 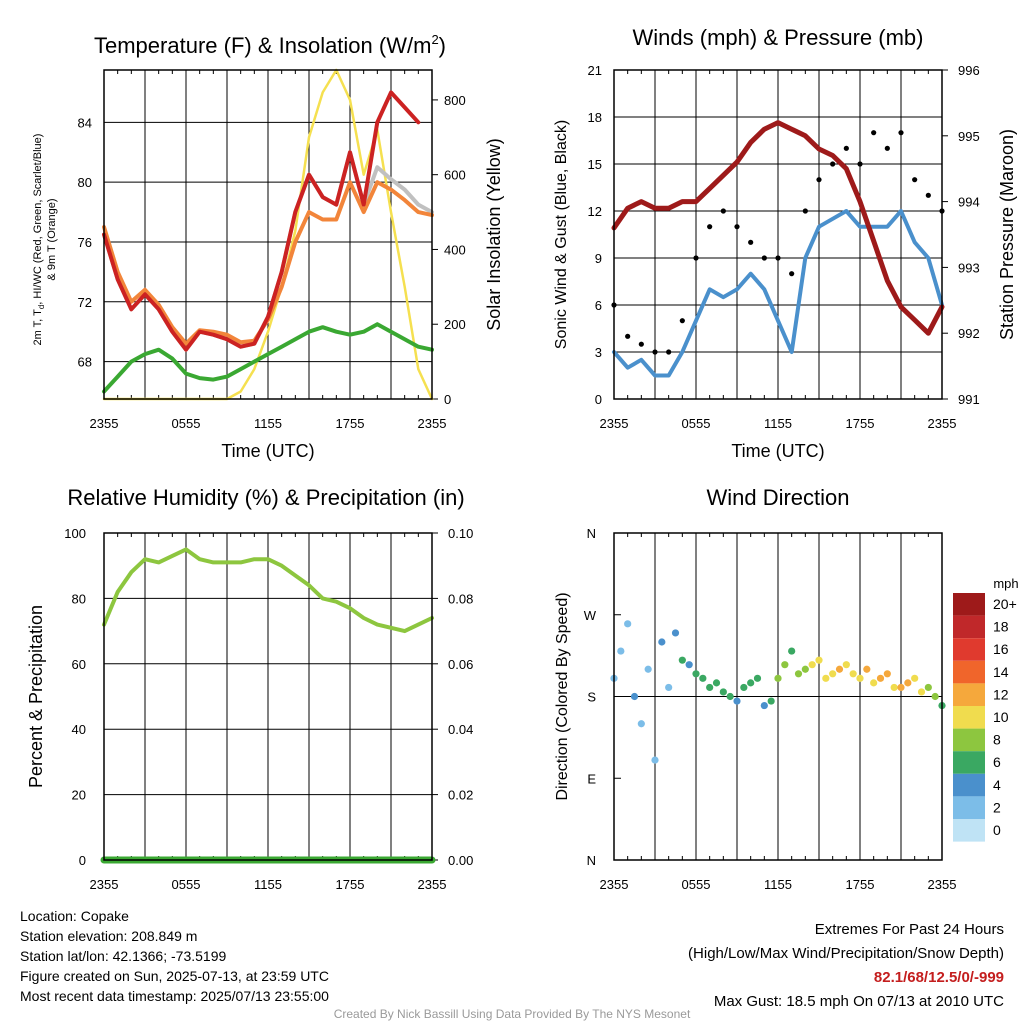 What do you see at coordinates (1001, 649) in the screenshot?
I see `legend-label: 16` at bounding box center [1001, 649].